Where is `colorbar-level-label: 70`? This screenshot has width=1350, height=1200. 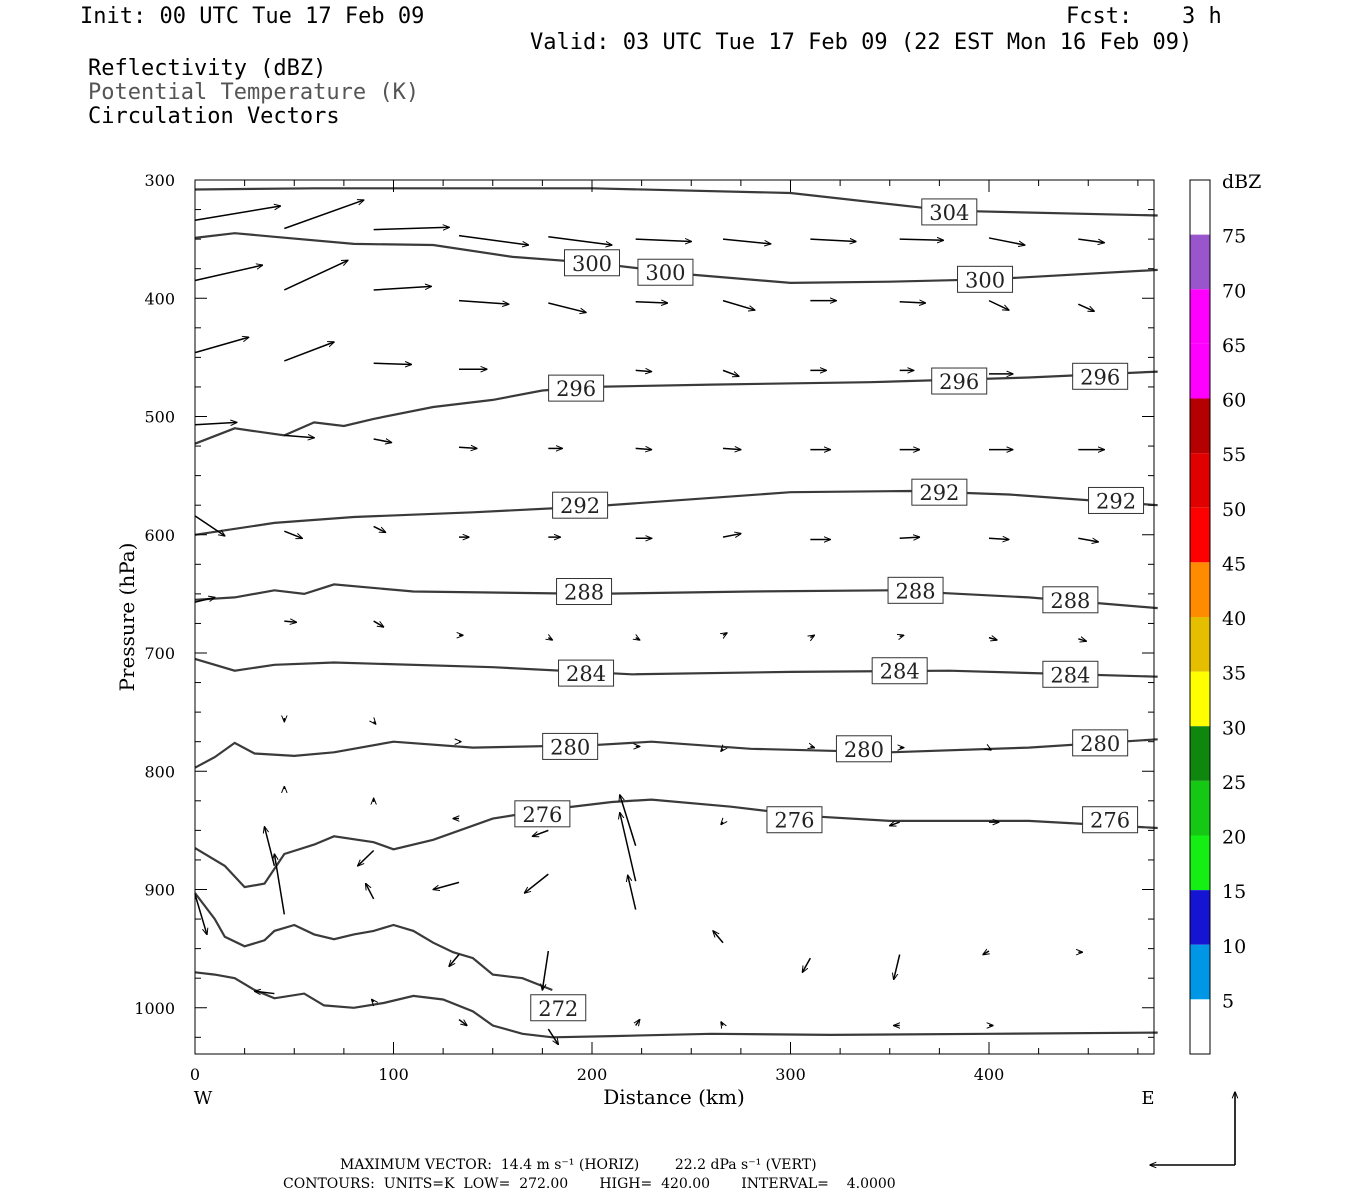
colorbar-level-label: 70 is located at coordinates (1234, 291).